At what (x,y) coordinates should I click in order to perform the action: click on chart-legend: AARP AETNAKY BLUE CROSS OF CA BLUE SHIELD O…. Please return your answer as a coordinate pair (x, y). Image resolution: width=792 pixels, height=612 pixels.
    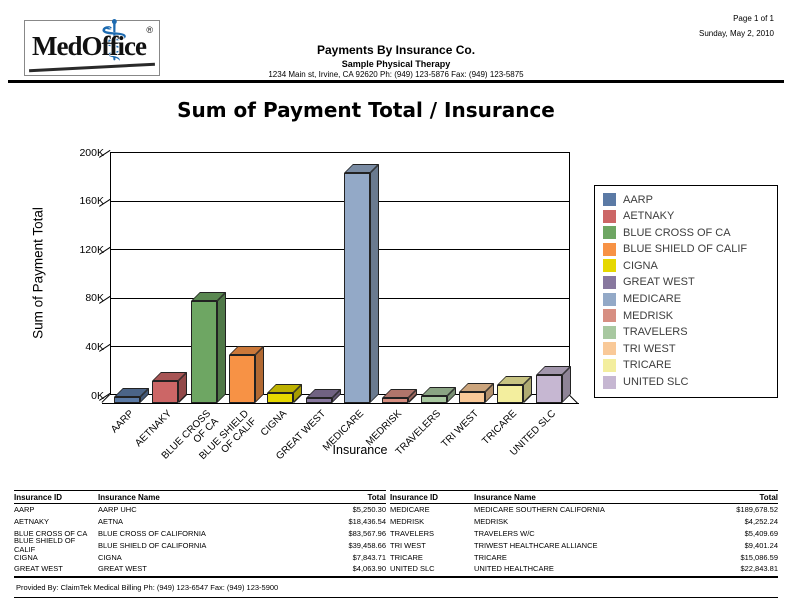
    Looking at the image, I should click on (686, 292).